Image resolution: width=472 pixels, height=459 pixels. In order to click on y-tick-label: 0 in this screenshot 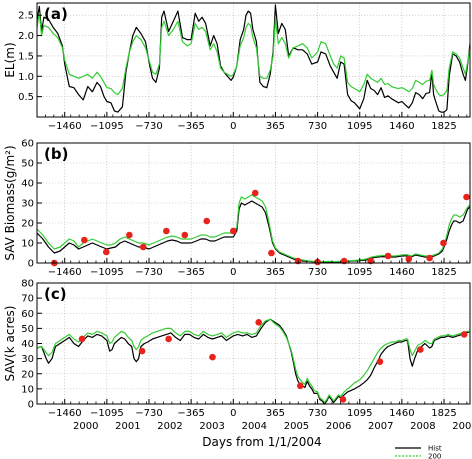, I will do `click(31, 405)`.